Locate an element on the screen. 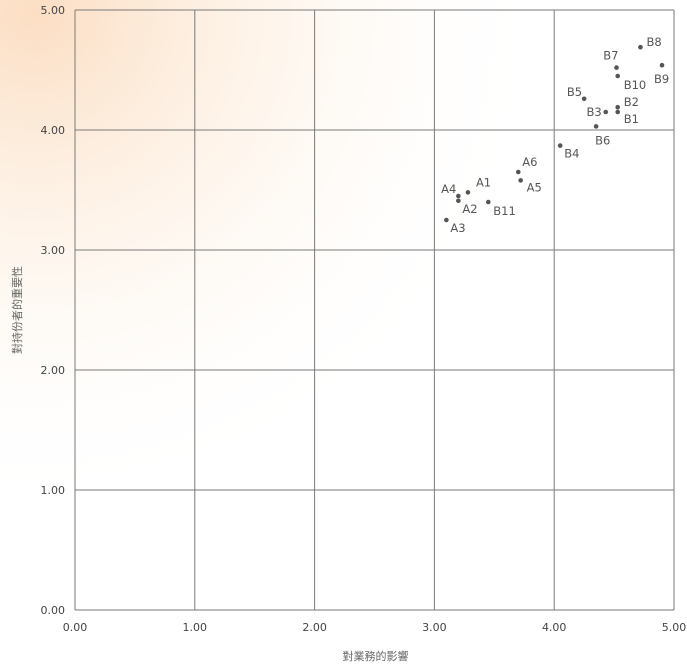 The width and height of the screenshot is (687, 669). point-label-b5: B5 is located at coordinates (574, 92).